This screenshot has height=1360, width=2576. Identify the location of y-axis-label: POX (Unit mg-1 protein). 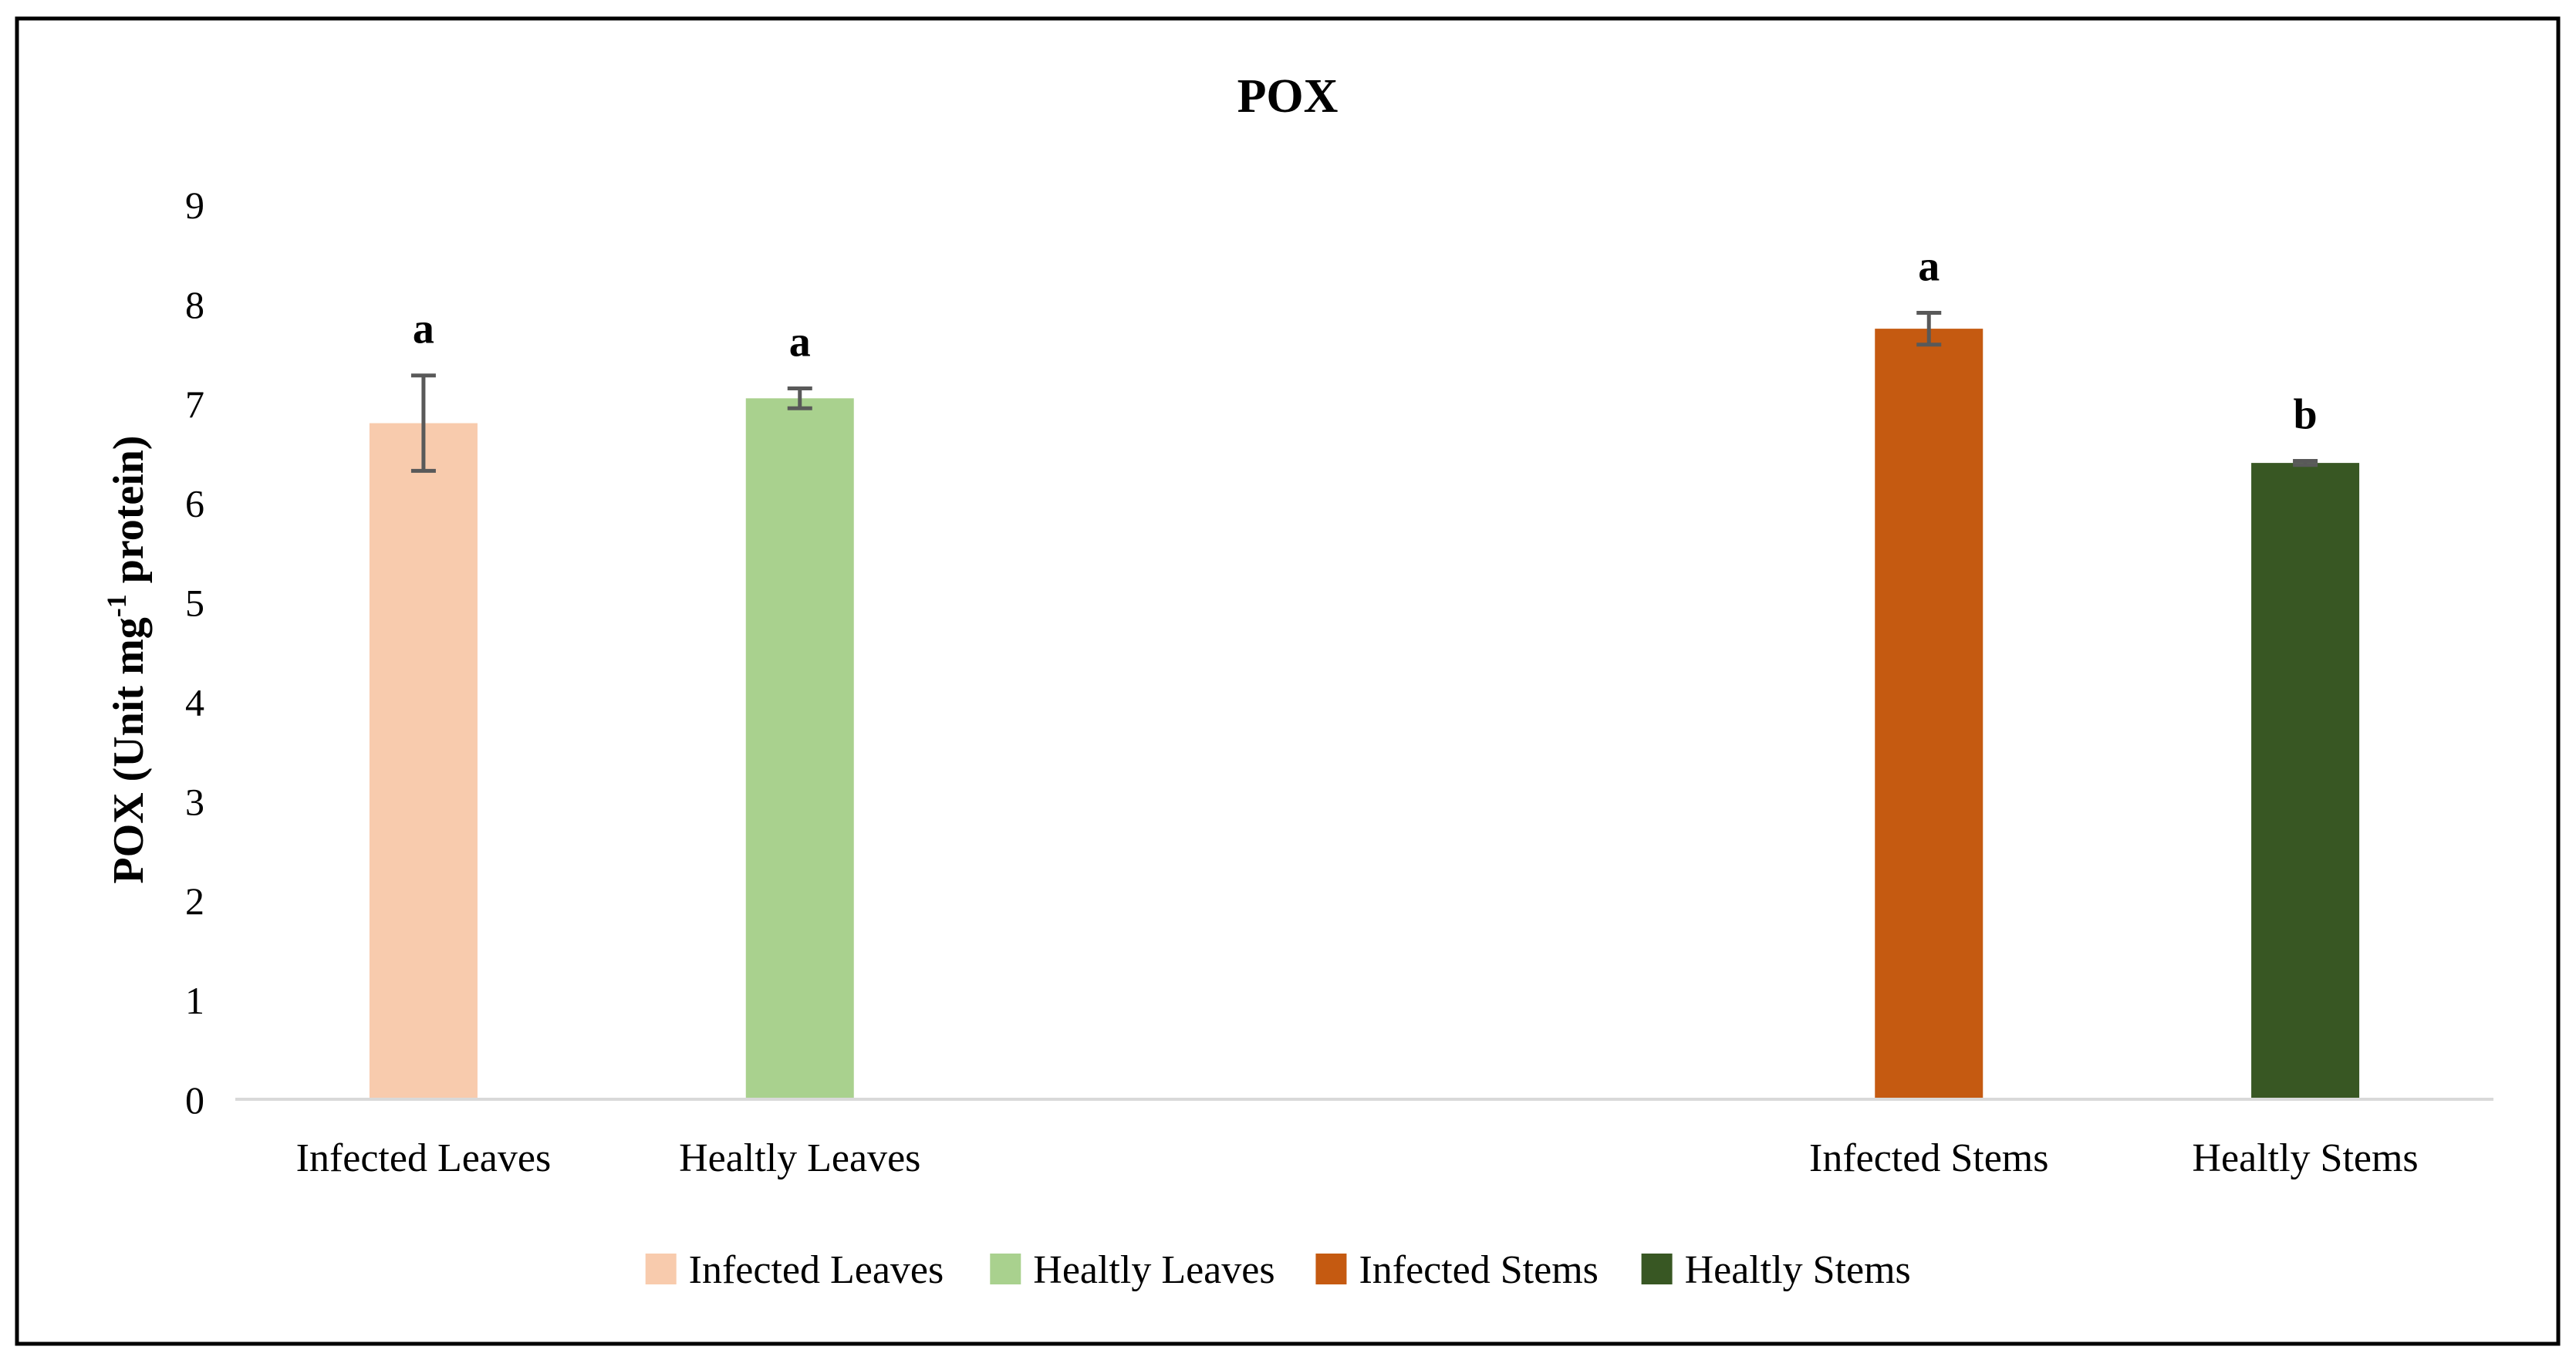
(127, 659).